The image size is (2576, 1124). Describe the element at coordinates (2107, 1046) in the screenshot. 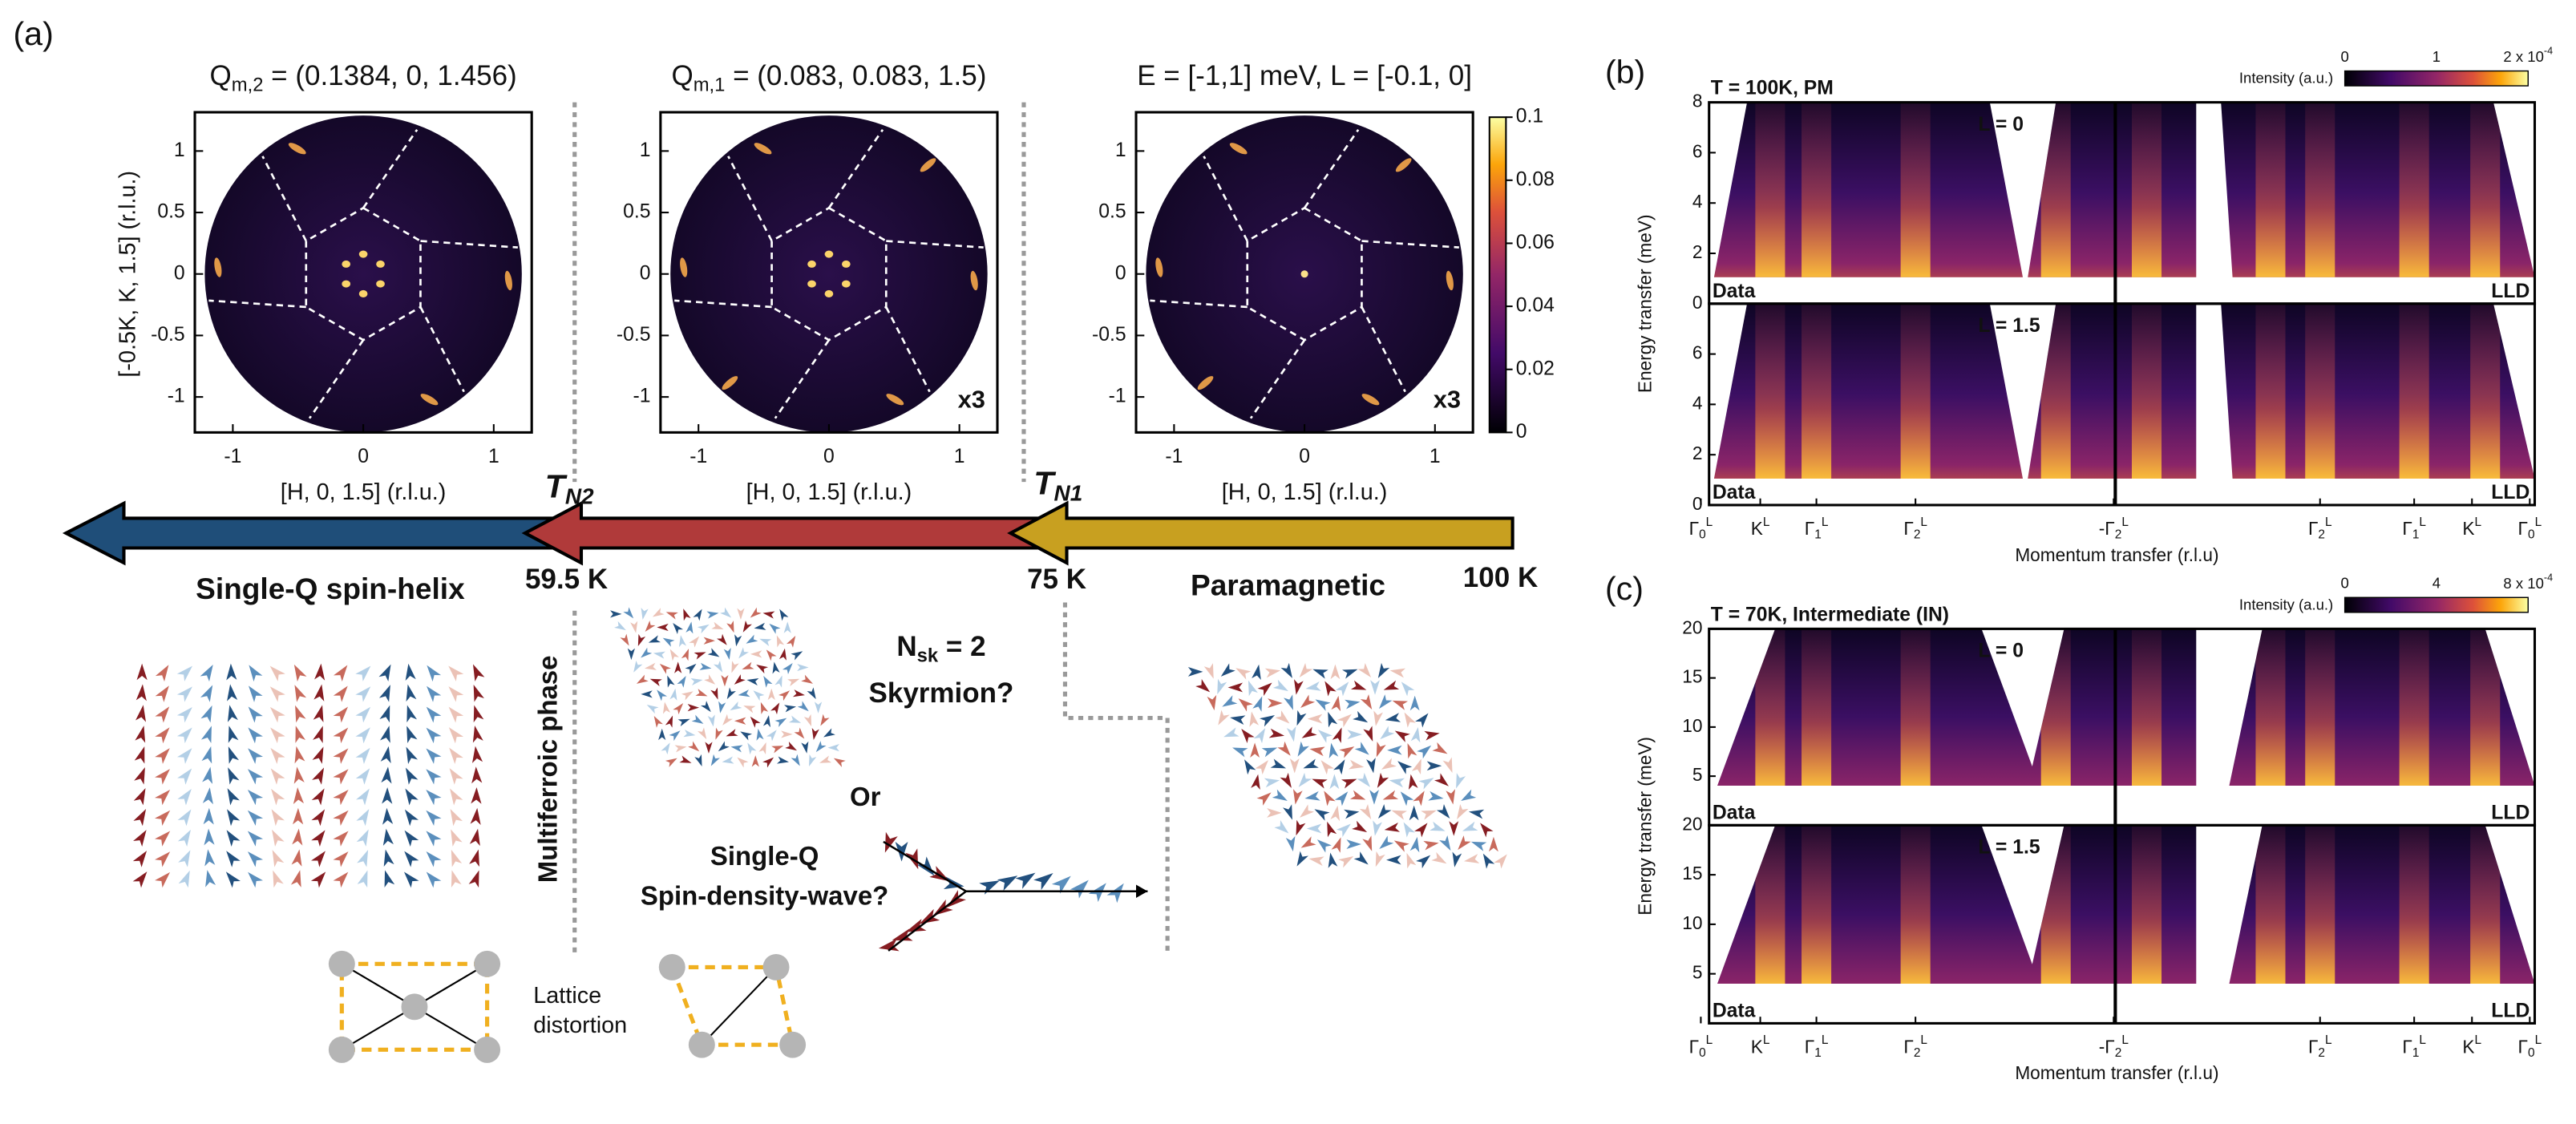

I see `x-tick-label-part: -Γ` at that location.